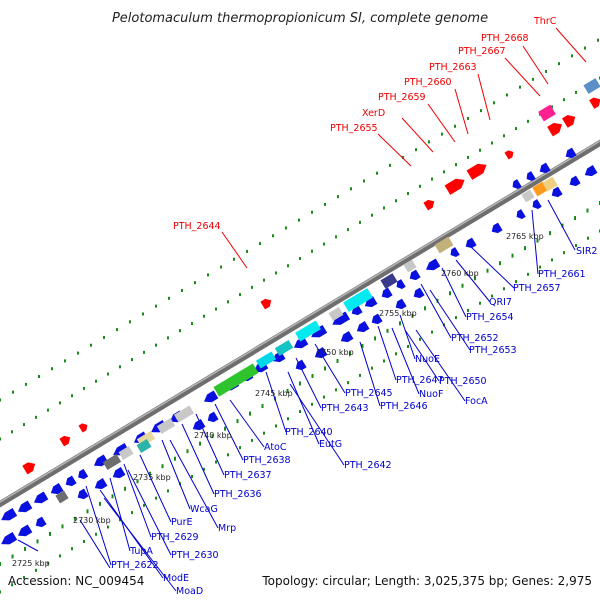 The height and width of the screenshot is (600, 600). I want to click on gene-label: WcaG, so click(204, 509).